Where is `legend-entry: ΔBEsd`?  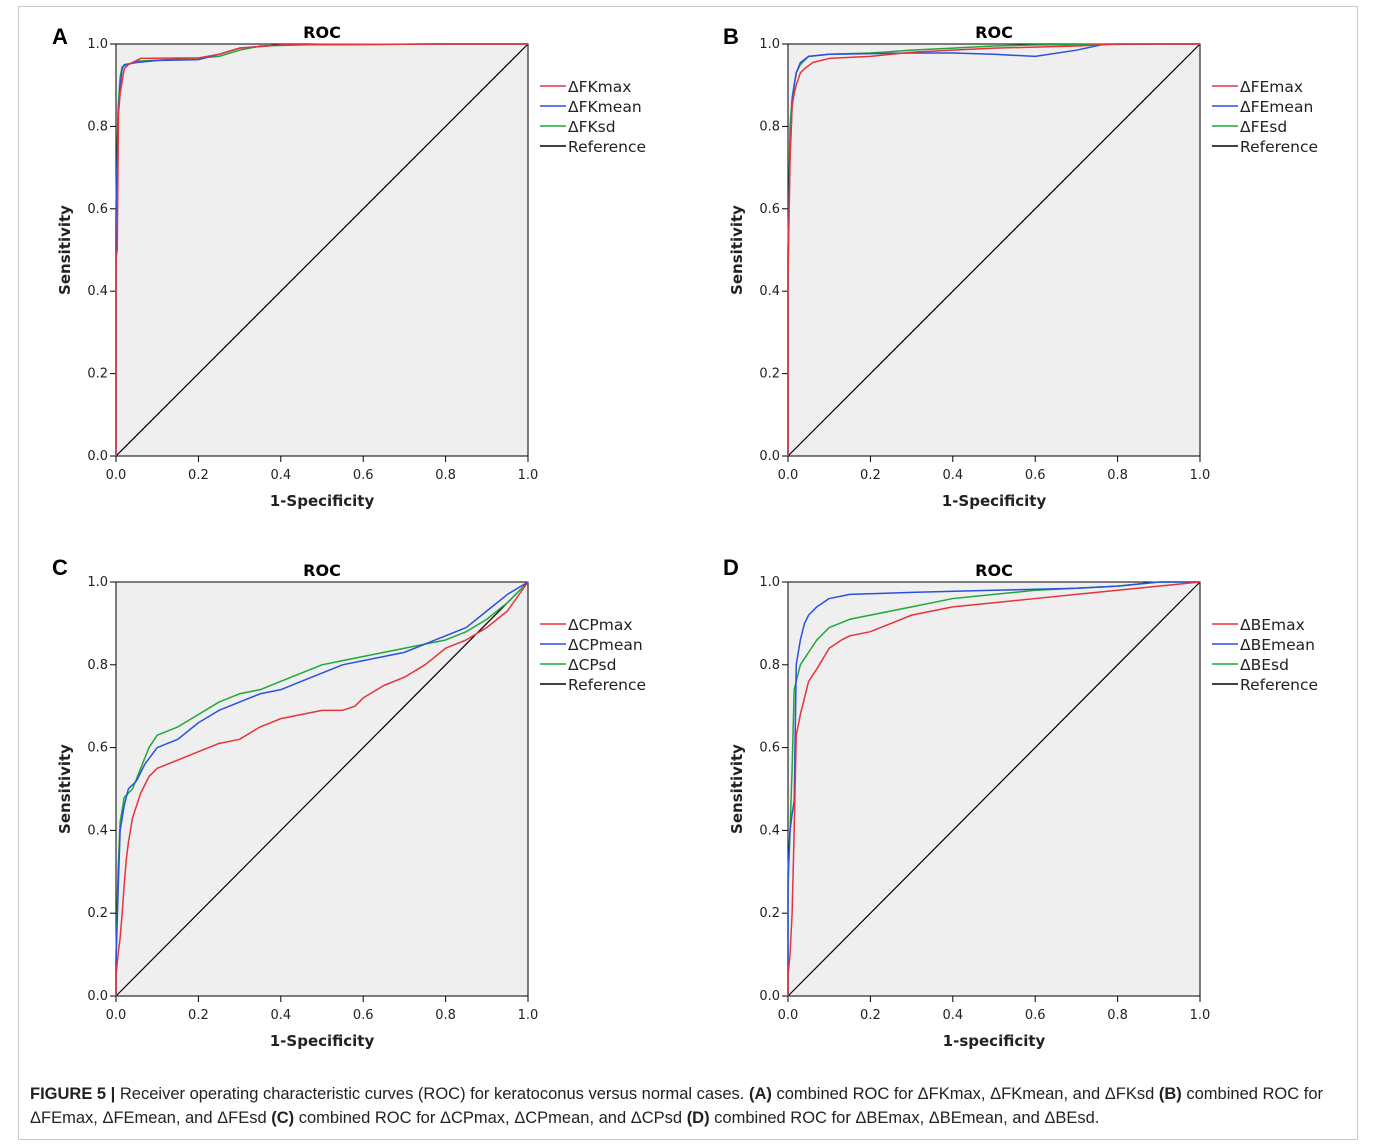 legend-entry: ΔBEsd is located at coordinates (1264, 665).